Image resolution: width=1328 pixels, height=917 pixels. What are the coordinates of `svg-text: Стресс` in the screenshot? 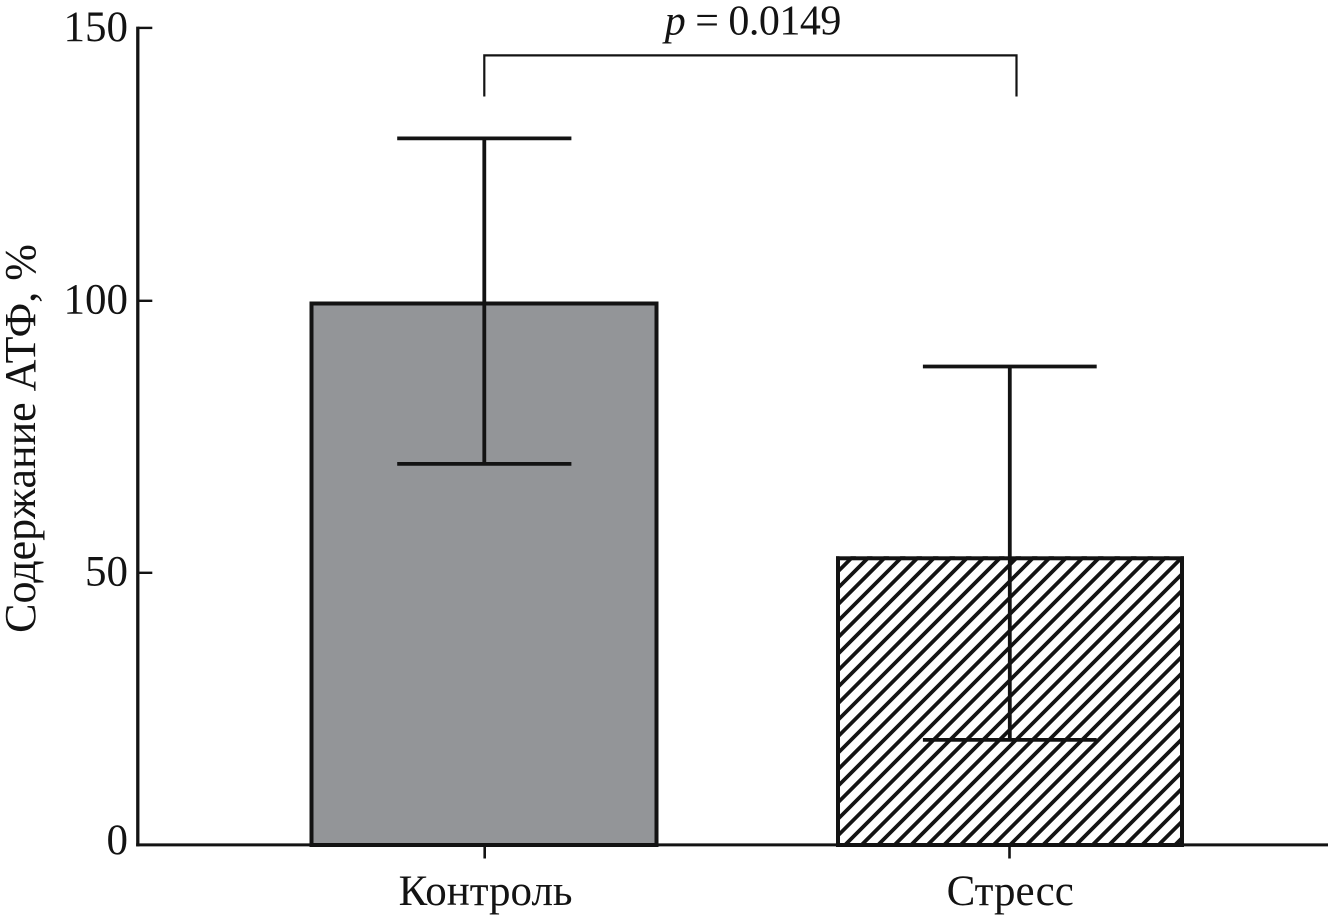 It's located at (1010, 891).